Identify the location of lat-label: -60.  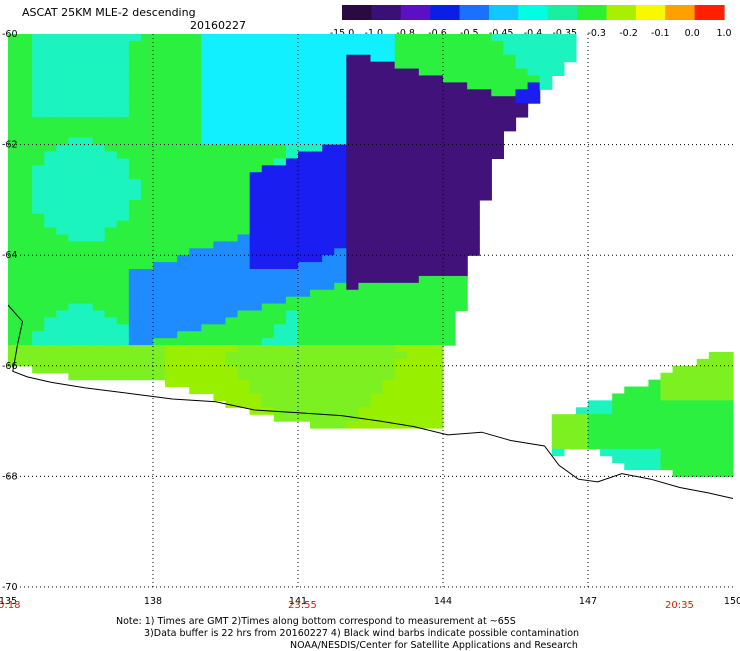
(10, 34).